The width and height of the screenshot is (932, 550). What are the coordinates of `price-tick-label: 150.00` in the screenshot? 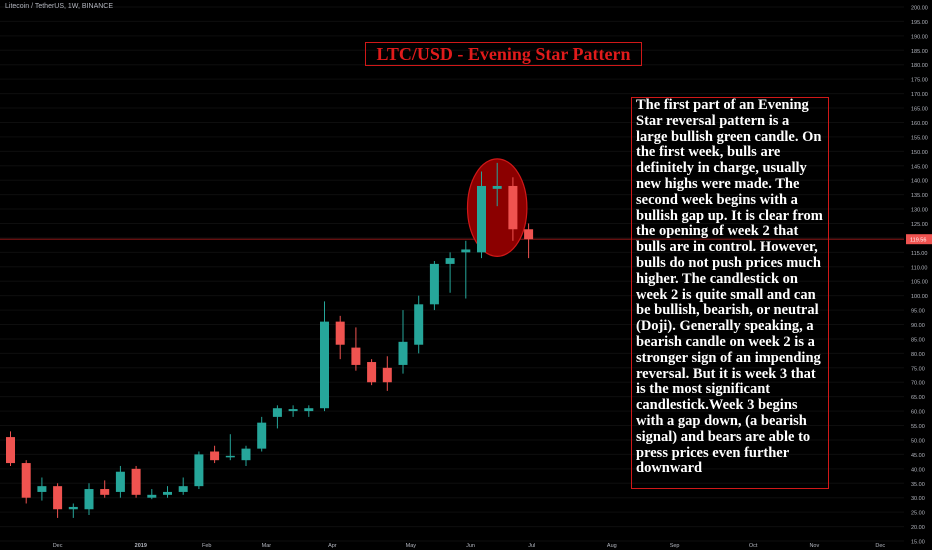 It's located at (919, 153).